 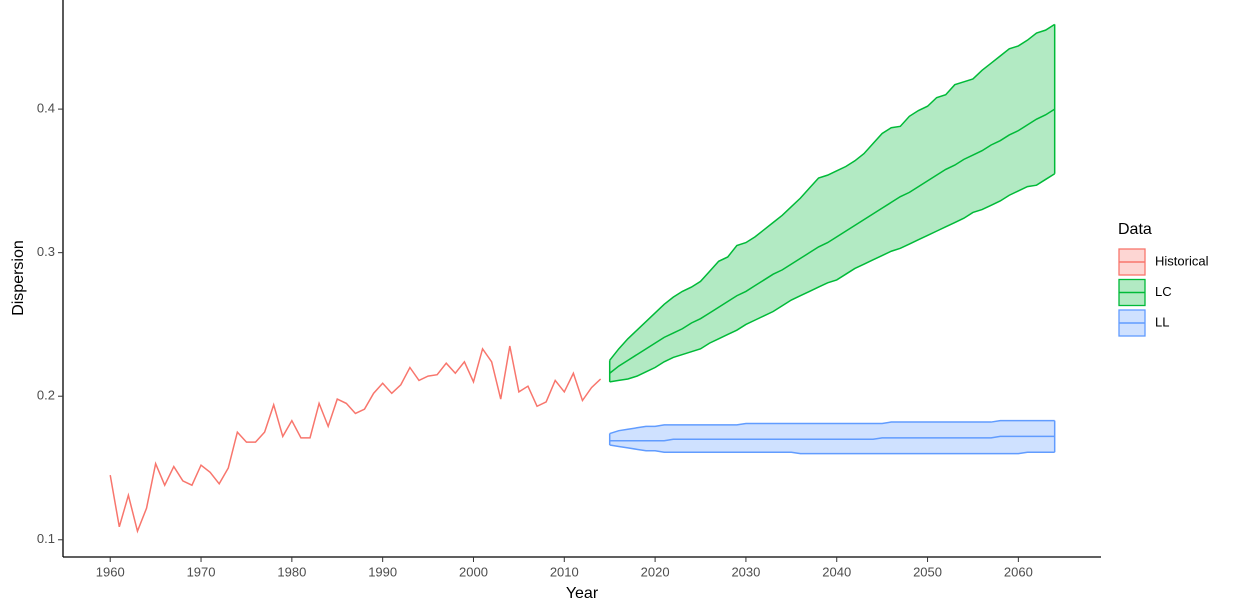 I want to click on x-tick-label: 2000, so click(x=473, y=571).